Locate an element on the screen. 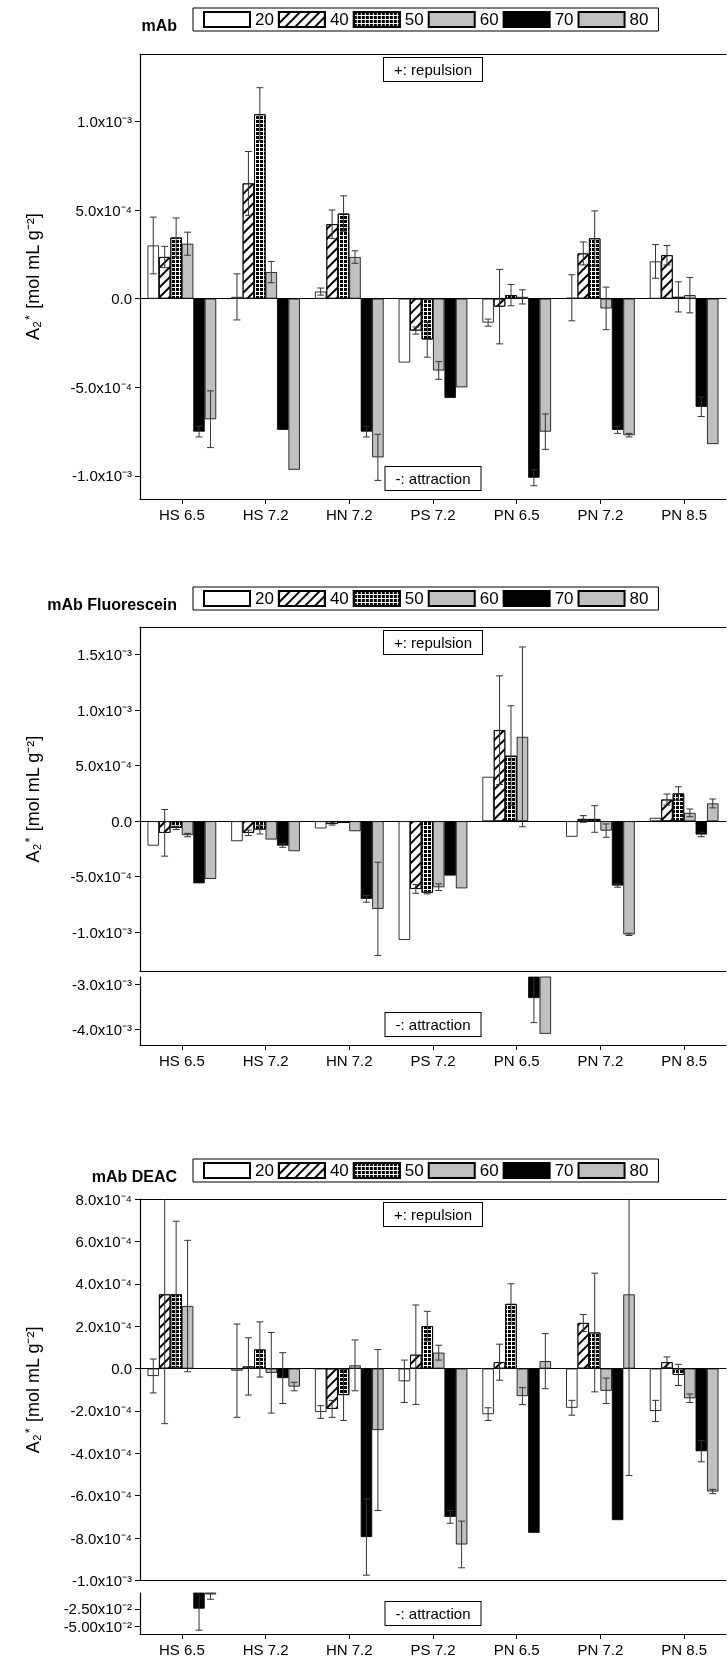 This screenshot has width=728, height=1676. y-tick-label: 8.0x10⁻⁴ is located at coordinates (103, 1199).